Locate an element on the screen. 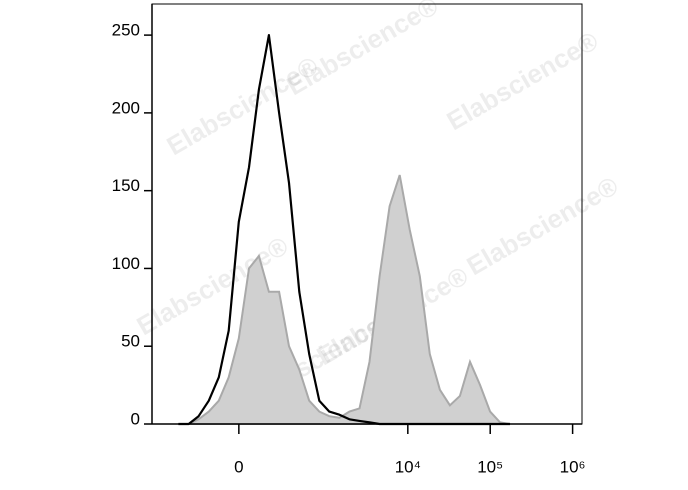 The height and width of the screenshot is (490, 688). y-tick-label: 50 is located at coordinates (130, 341).